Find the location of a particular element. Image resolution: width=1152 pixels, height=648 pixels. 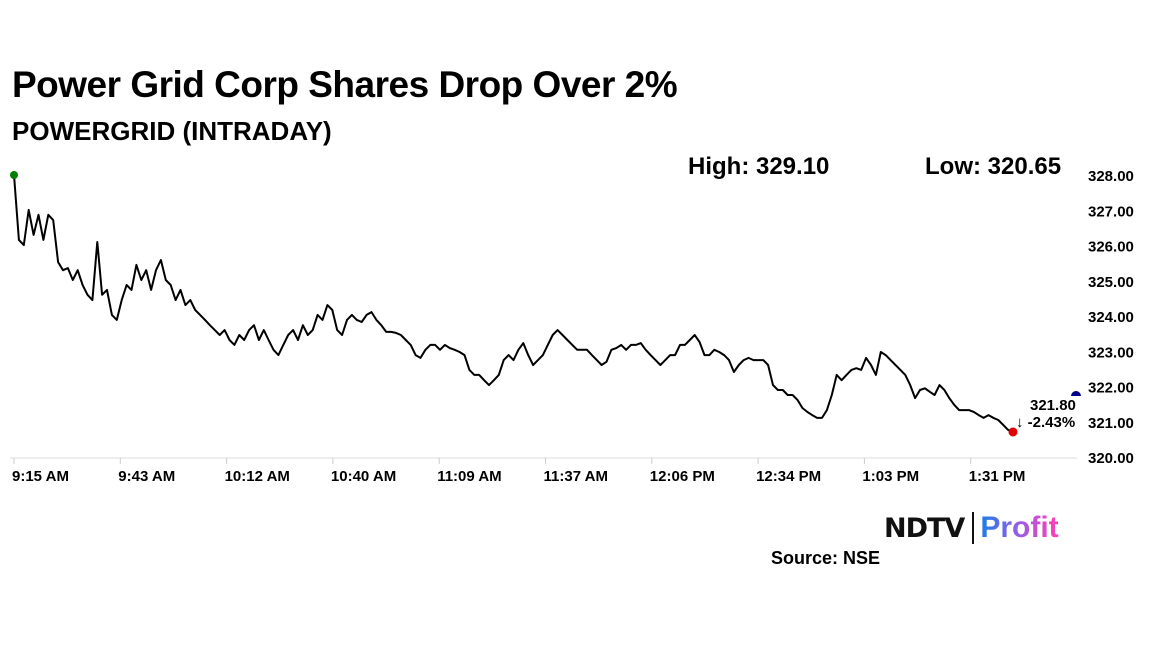

ndtv-profit-logo: NDTV Profit is located at coordinates (971, 528).